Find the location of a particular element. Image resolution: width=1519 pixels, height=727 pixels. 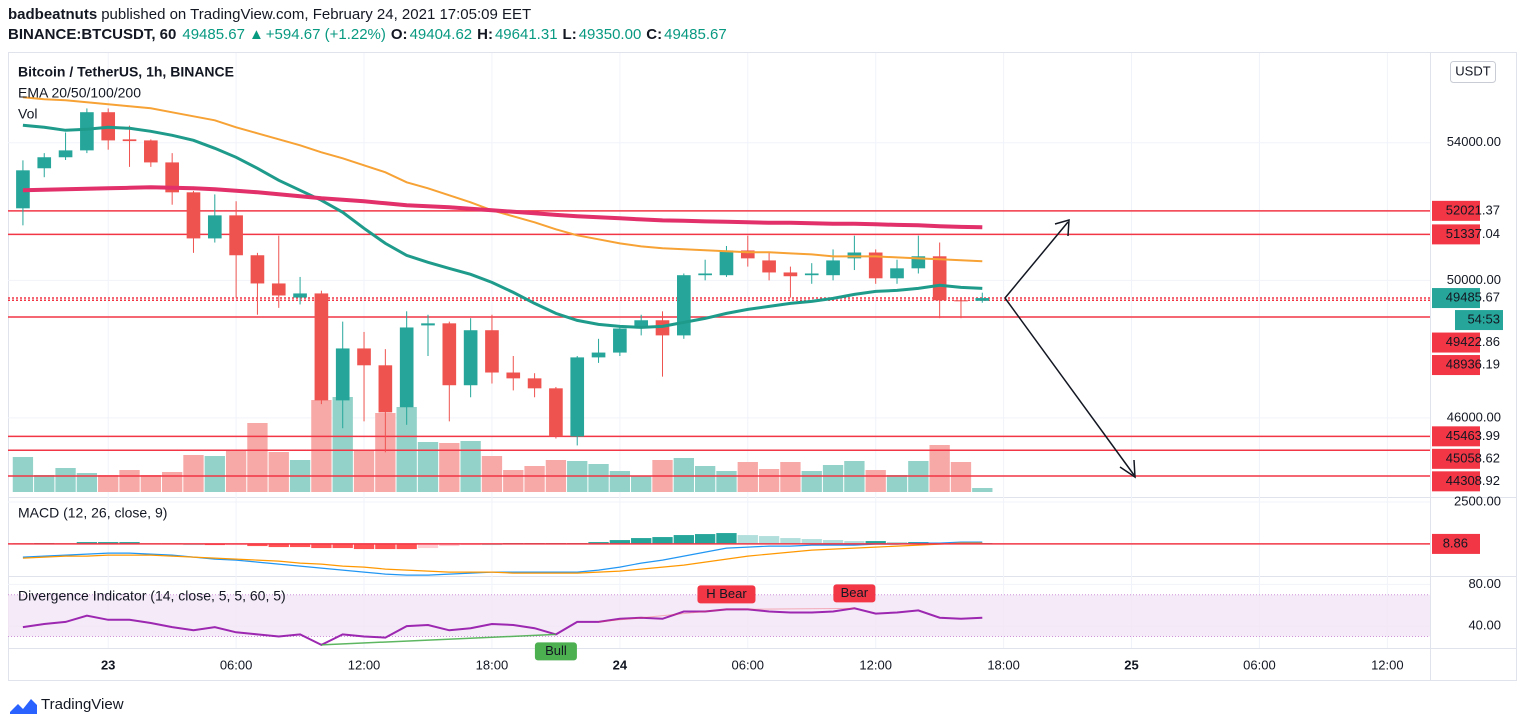

divergence-tick-label: 80.00 is located at coordinates (1484, 583).